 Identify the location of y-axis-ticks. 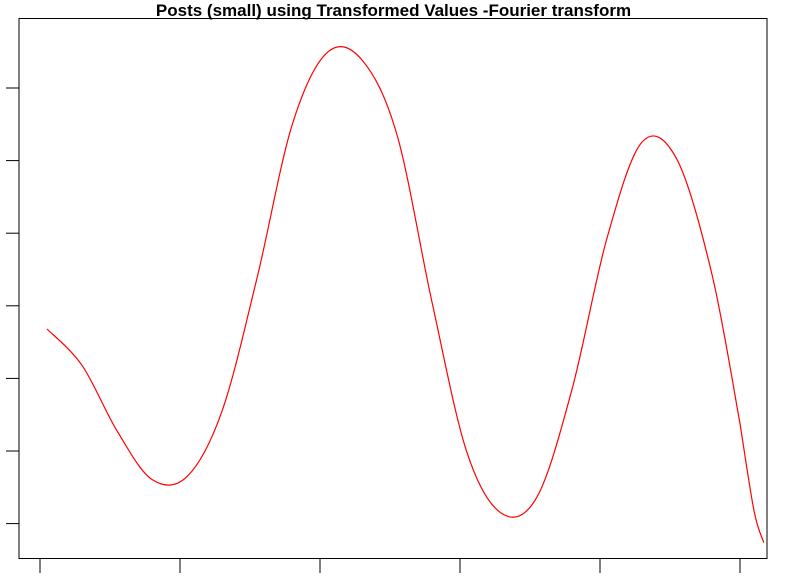
(12, 306).